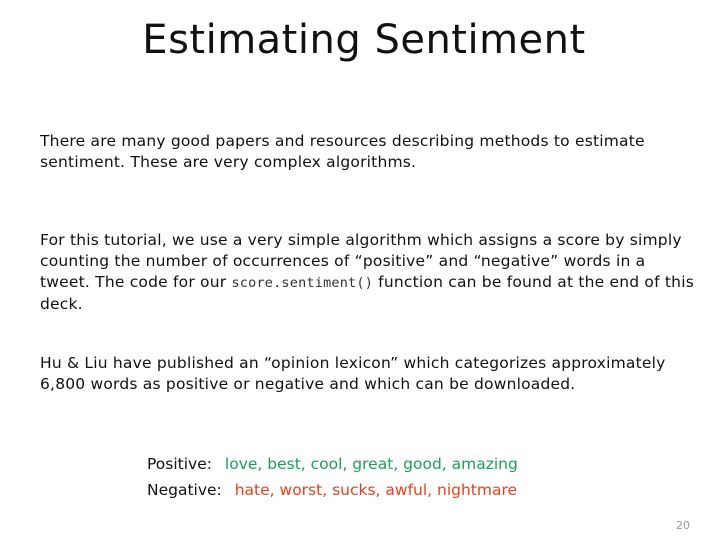 This screenshot has width=728, height=546. Describe the element at coordinates (376, 490) in the screenshot. I see `negative-words: hate, worst, sucks, awful, nightmare` at that location.